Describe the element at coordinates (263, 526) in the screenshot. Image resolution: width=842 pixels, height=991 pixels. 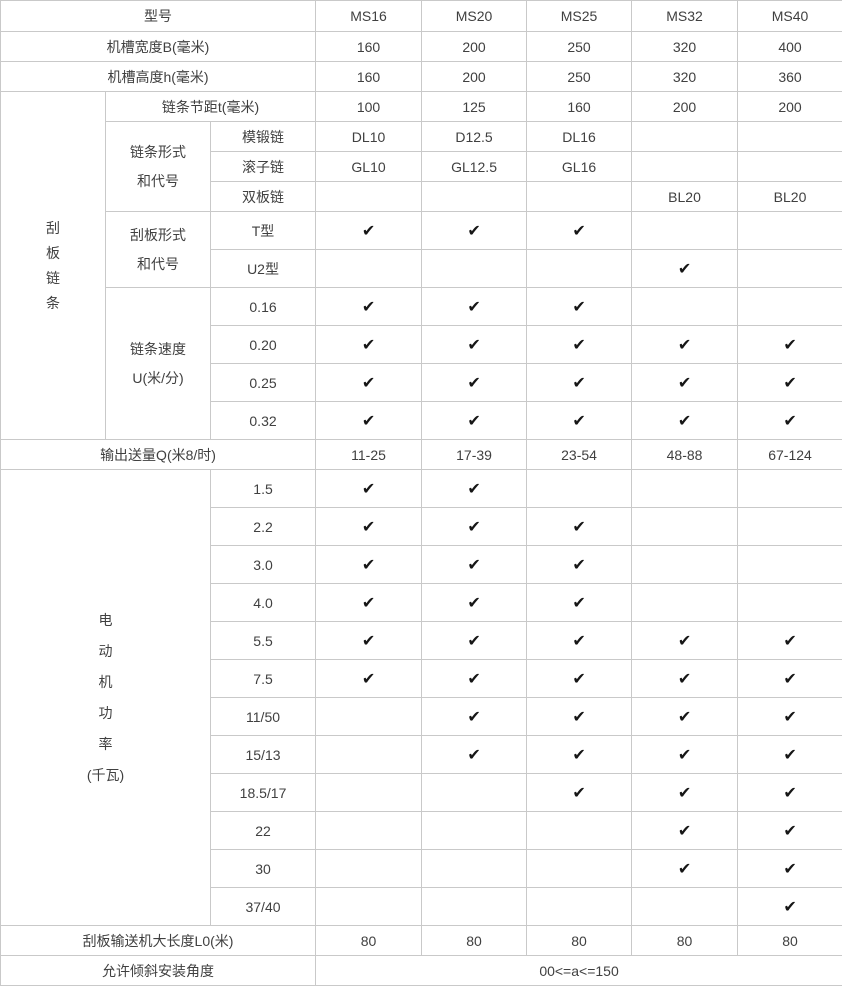
I see `row-label: 2.2` at that location.